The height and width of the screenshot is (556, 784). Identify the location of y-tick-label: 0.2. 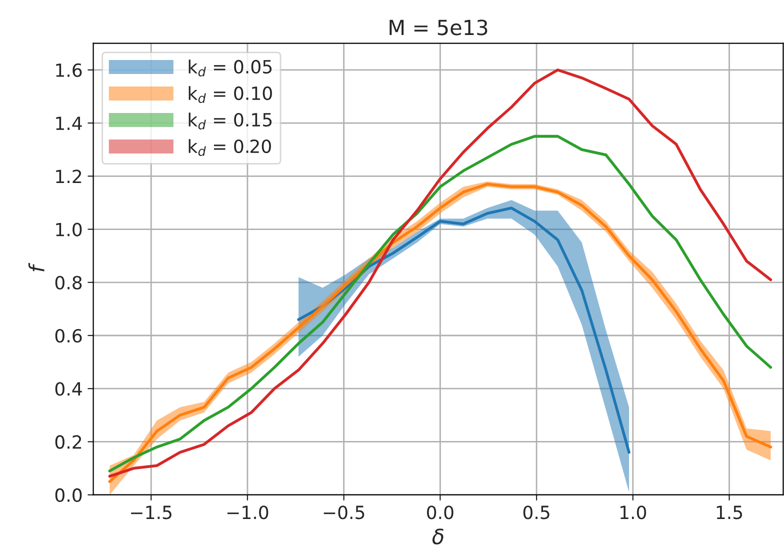
(68, 442).